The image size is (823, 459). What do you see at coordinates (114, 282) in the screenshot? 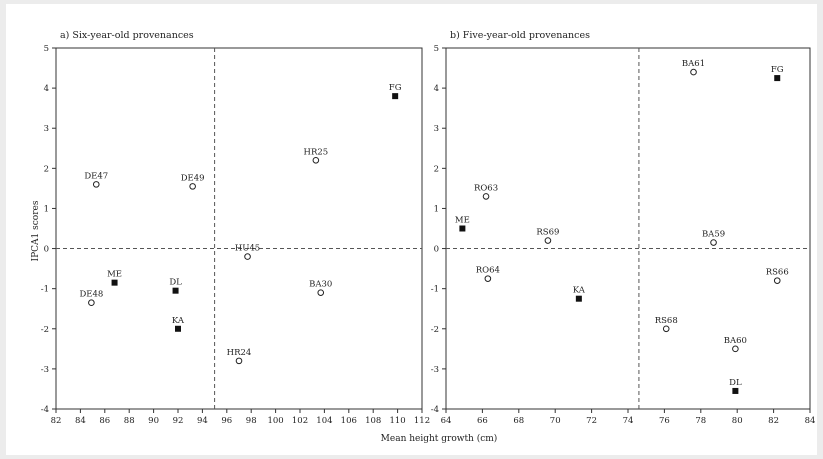
I see `panel-a-point-me` at bounding box center [114, 282].